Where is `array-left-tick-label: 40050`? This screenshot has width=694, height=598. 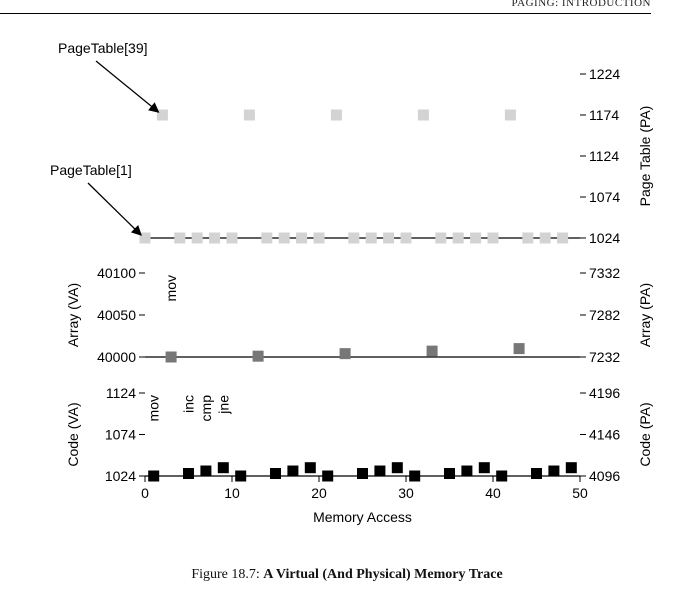
array-left-tick-label: 40050 is located at coordinates (116, 315).